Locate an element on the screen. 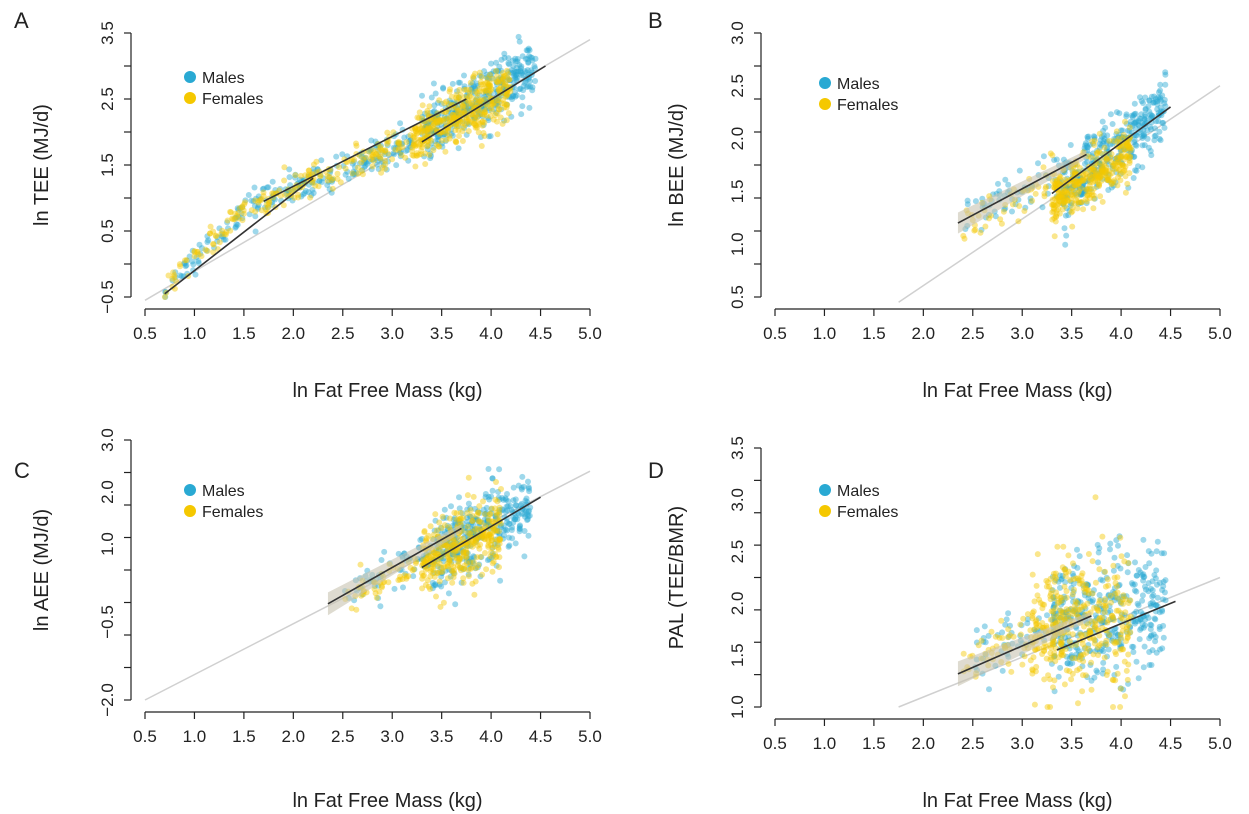 Image resolution: width=1249 pixels, height=814 pixels. x-tick-label: 4.5 is located at coordinates (1171, 743).